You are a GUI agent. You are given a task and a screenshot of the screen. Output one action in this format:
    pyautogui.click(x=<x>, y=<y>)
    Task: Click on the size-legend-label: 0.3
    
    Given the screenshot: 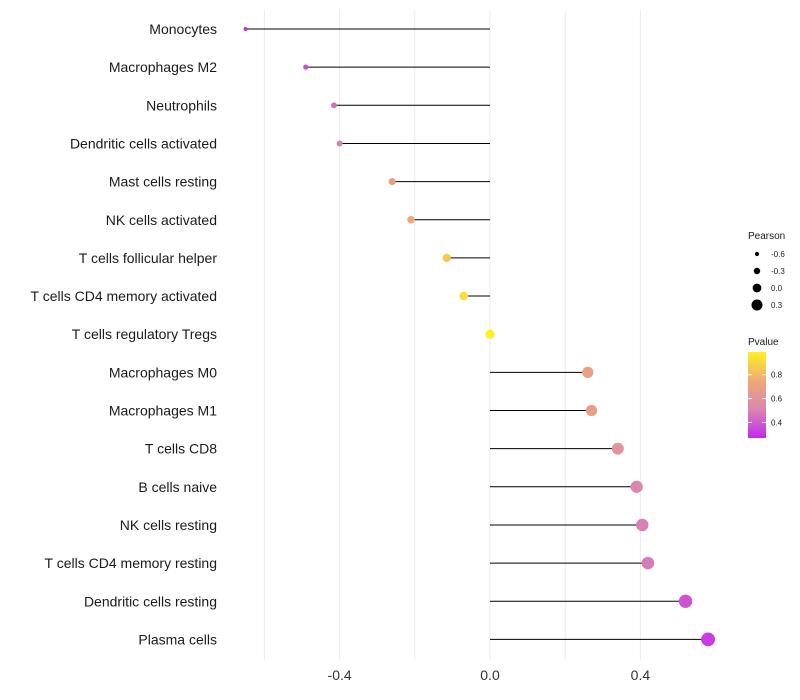 What is the action you would take?
    pyautogui.click(x=777, y=305)
    